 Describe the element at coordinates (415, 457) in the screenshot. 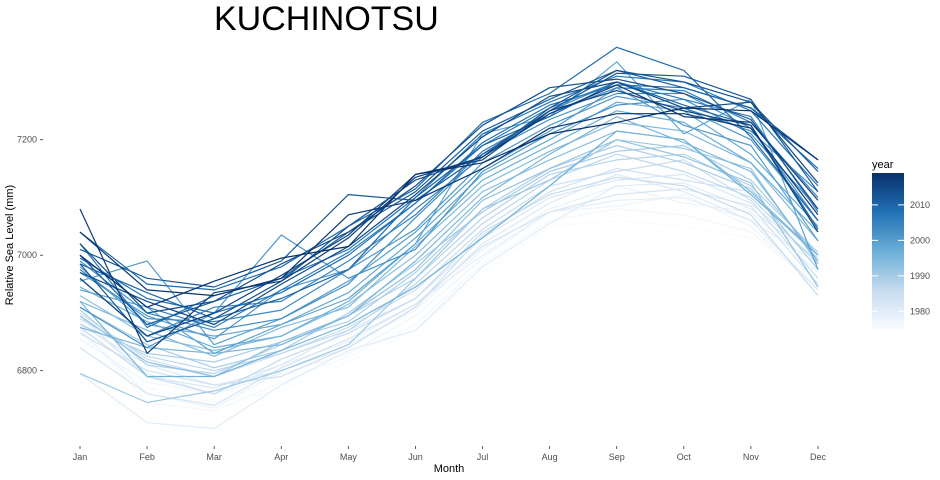

I see `x-tick-label: Jun` at that location.